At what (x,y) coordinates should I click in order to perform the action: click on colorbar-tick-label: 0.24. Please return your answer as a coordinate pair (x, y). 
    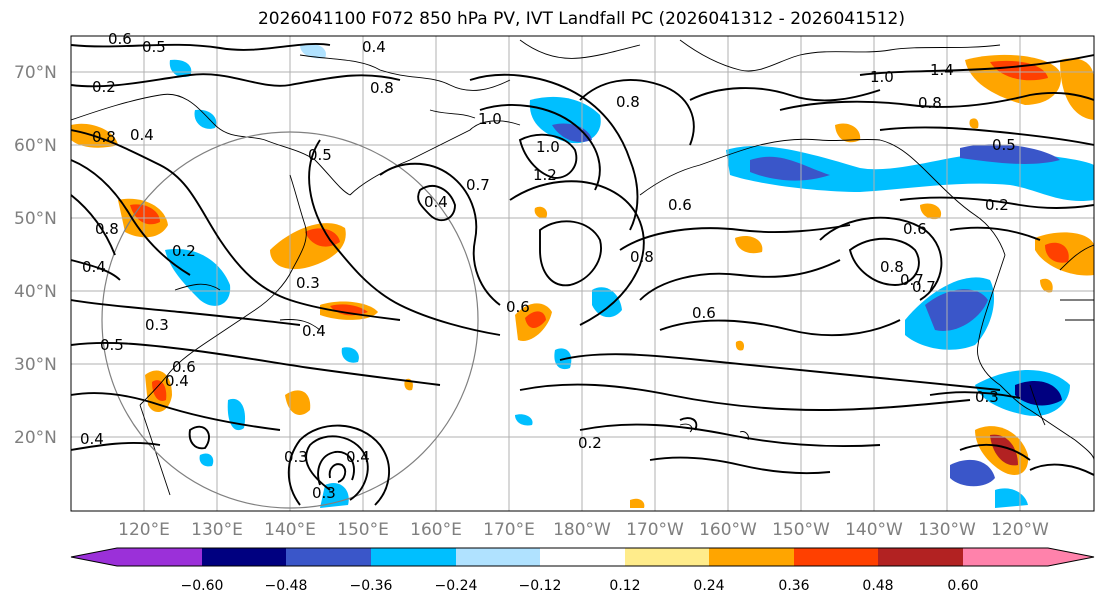
    Looking at the image, I should click on (708, 586).